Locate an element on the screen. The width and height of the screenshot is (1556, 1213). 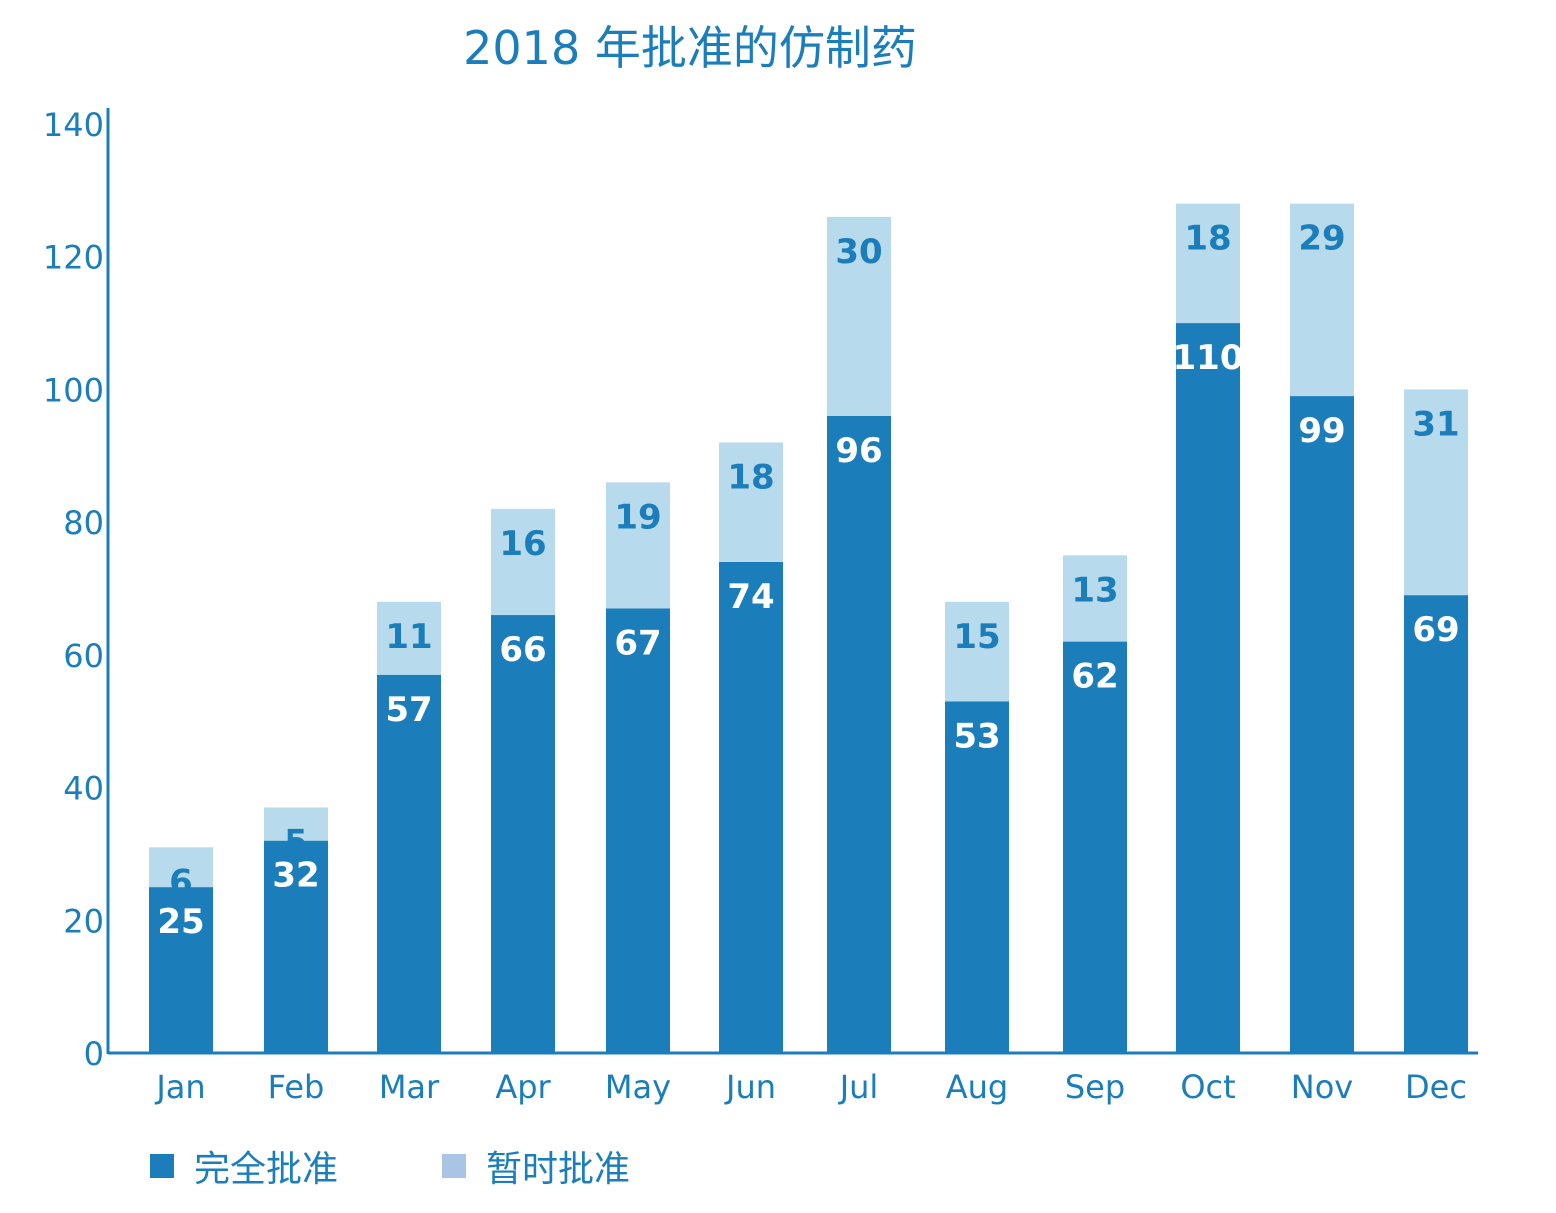
data-label-full-approval: 25 is located at coordinates (180, 922).